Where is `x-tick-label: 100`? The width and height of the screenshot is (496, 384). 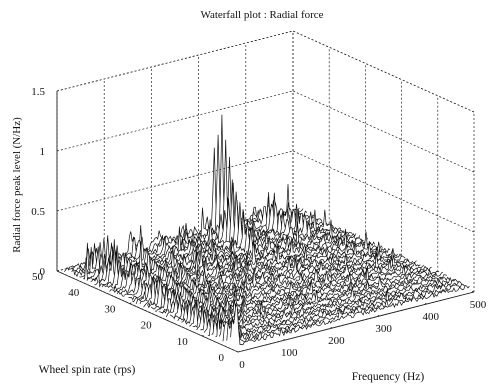 x-tick-label: 100 is located at coordinates (289, 353).